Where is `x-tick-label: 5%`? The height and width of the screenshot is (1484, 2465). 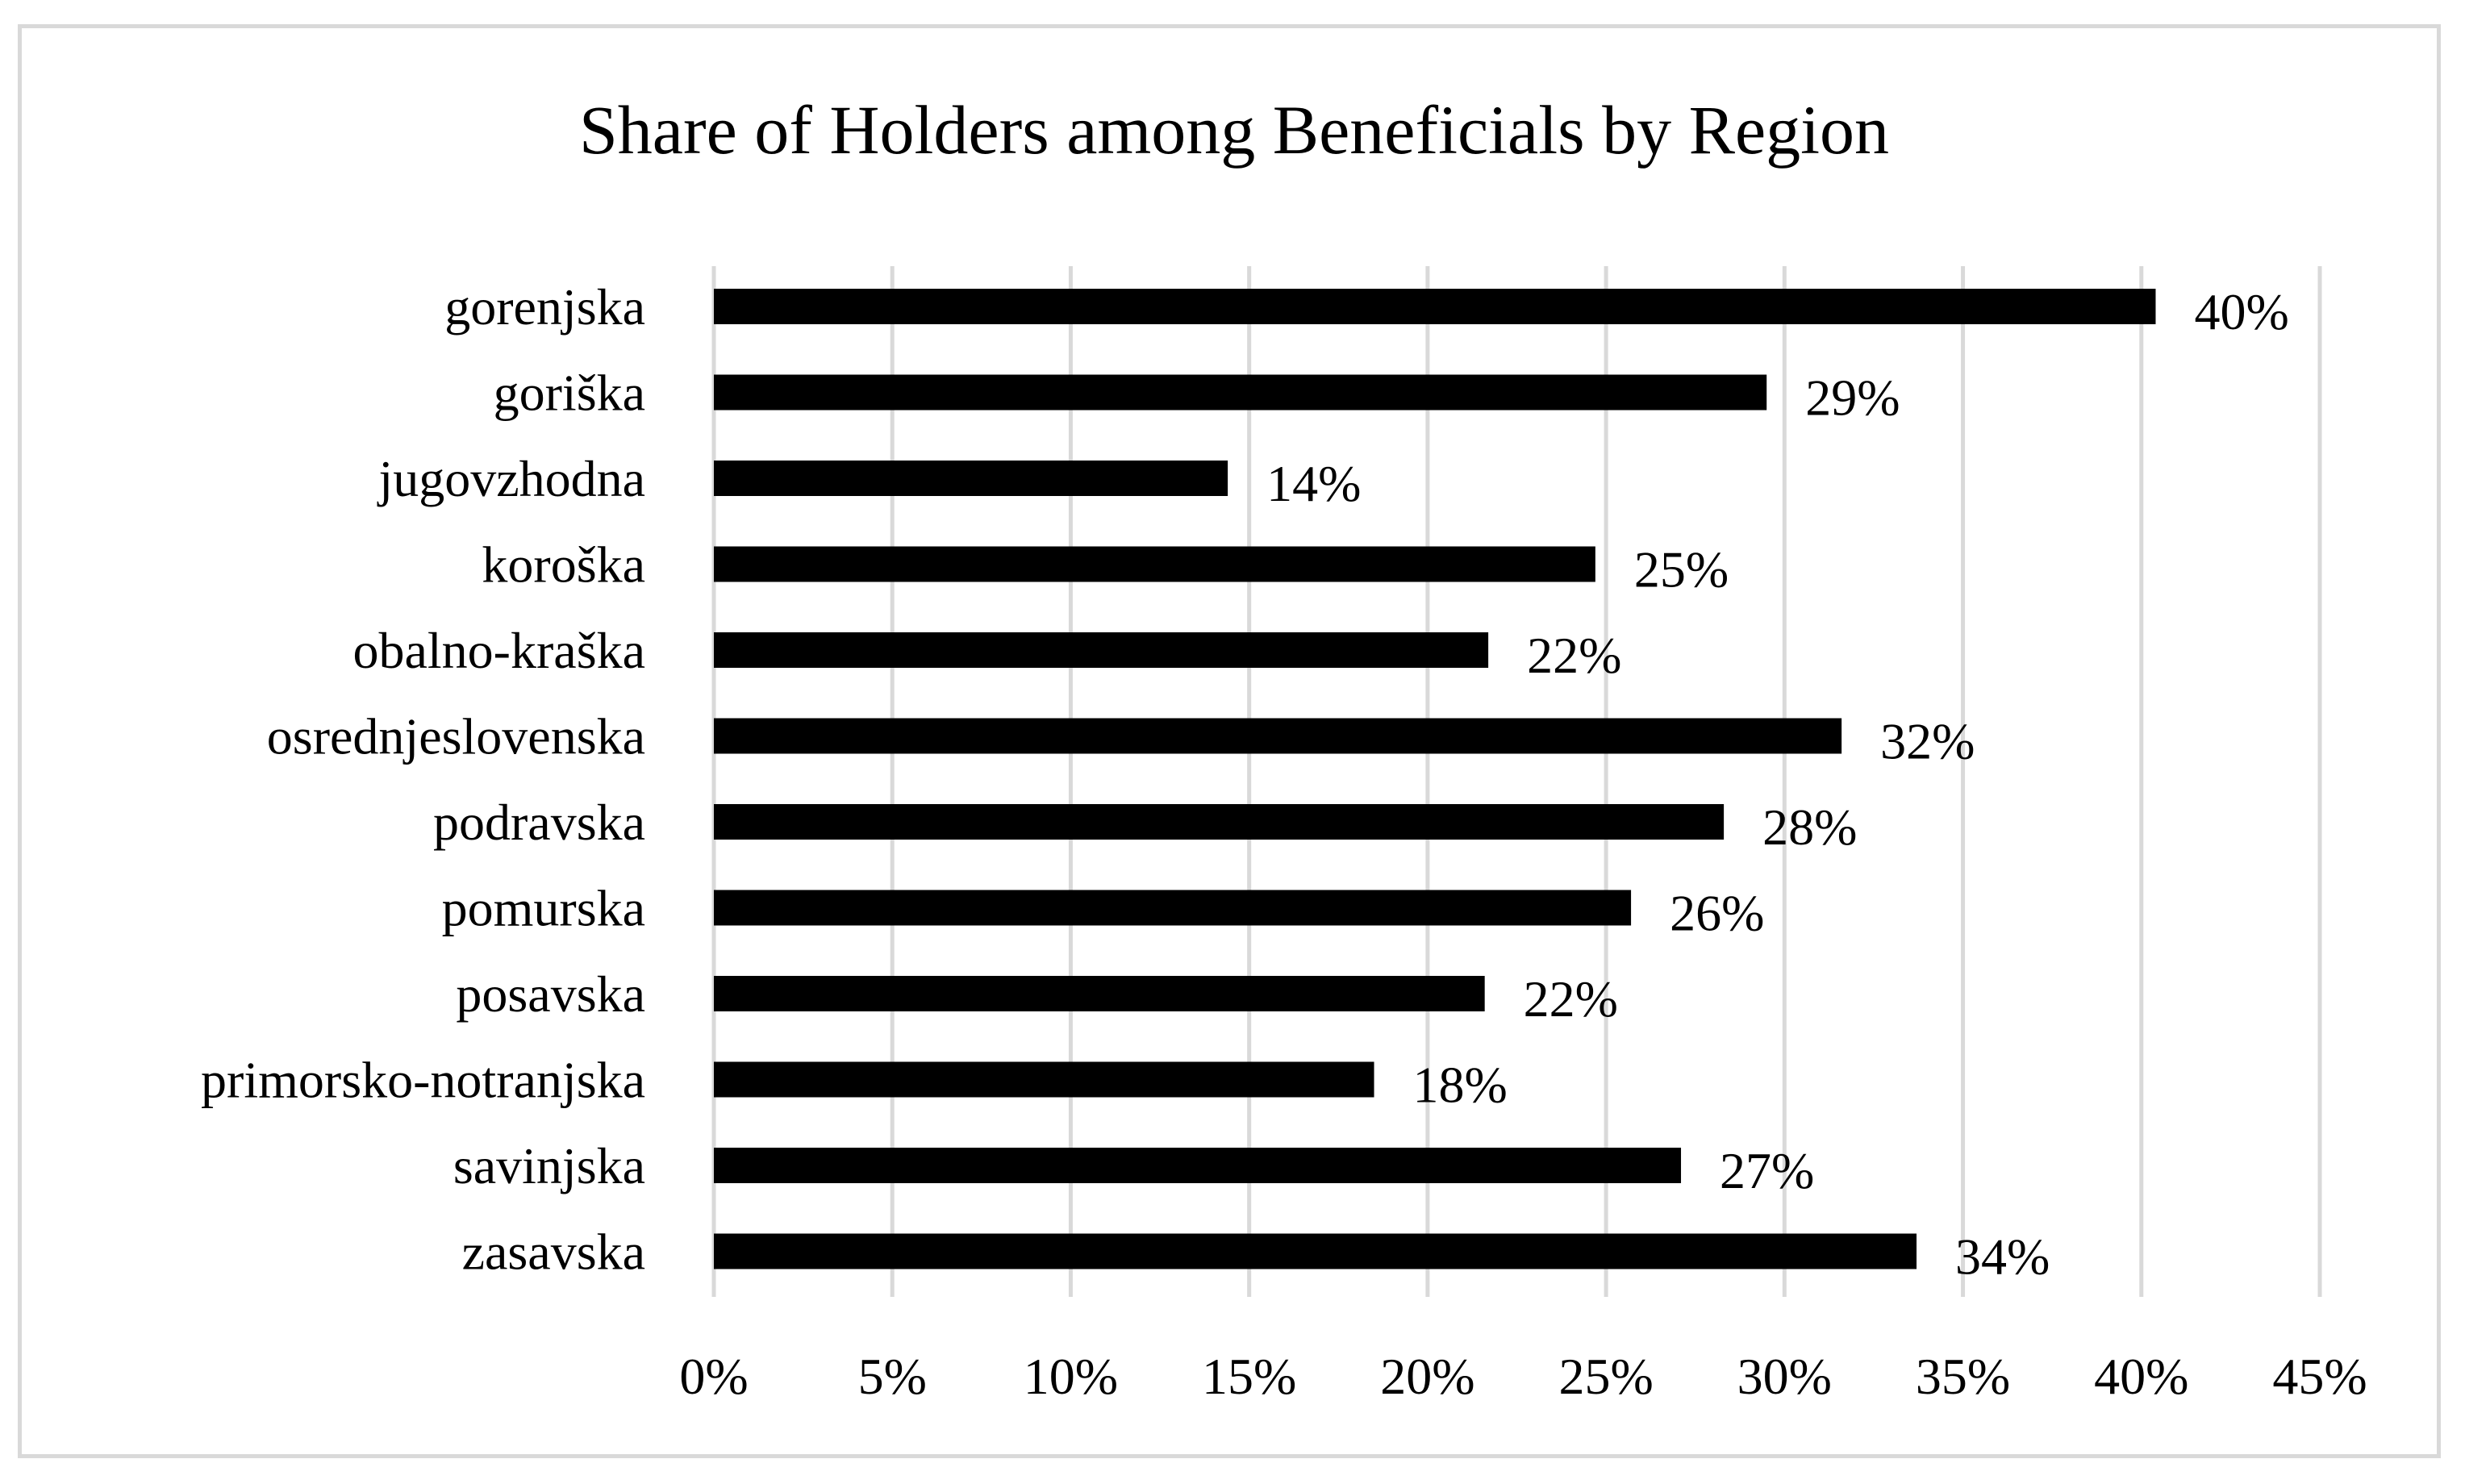
x-tick-label: 5% is located at coordinates (892, 1376).